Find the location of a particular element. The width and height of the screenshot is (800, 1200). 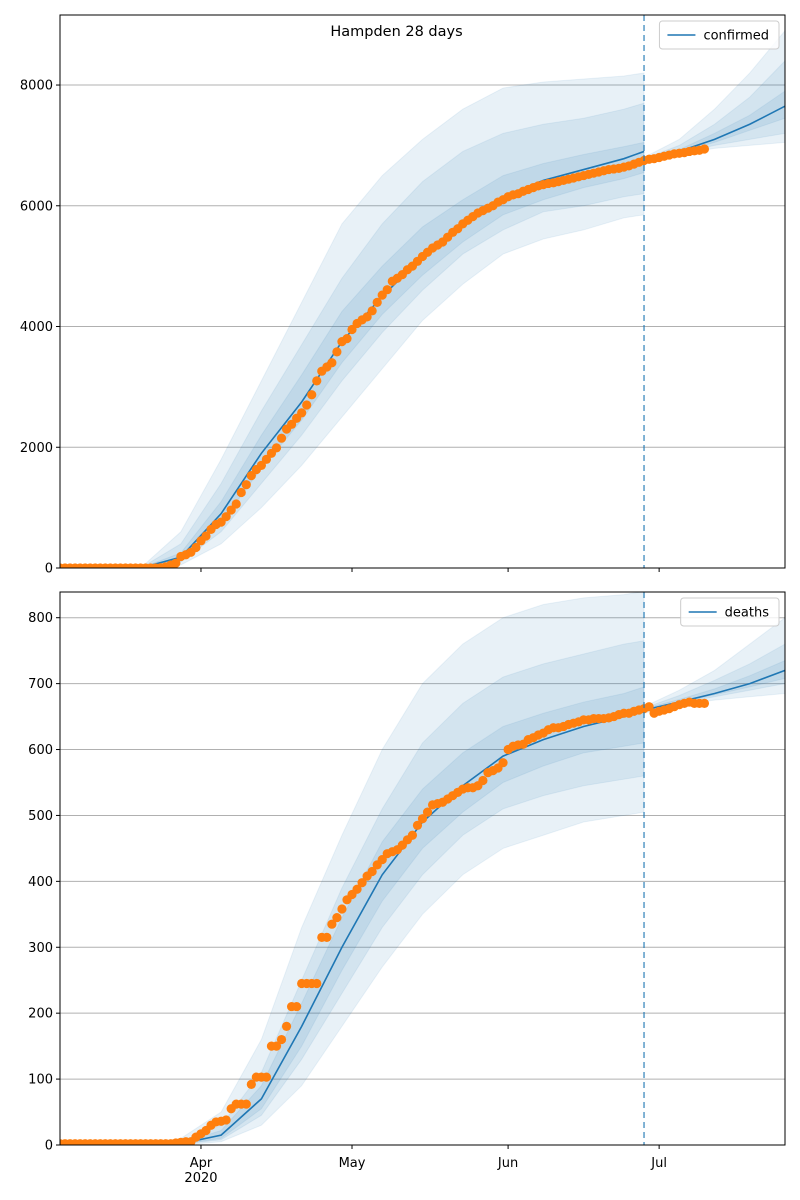

y-tick-label: 600 is located at coordinates (40, 750).